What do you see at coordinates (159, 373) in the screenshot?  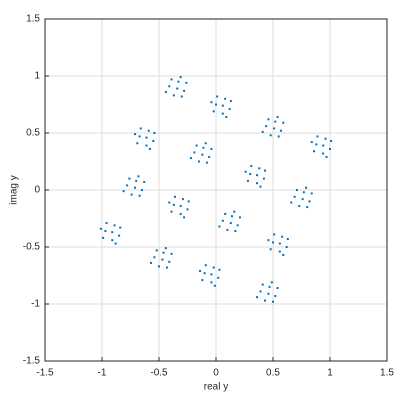 I see `x-tick-label: -0.5` at bounding box center [159, 373].